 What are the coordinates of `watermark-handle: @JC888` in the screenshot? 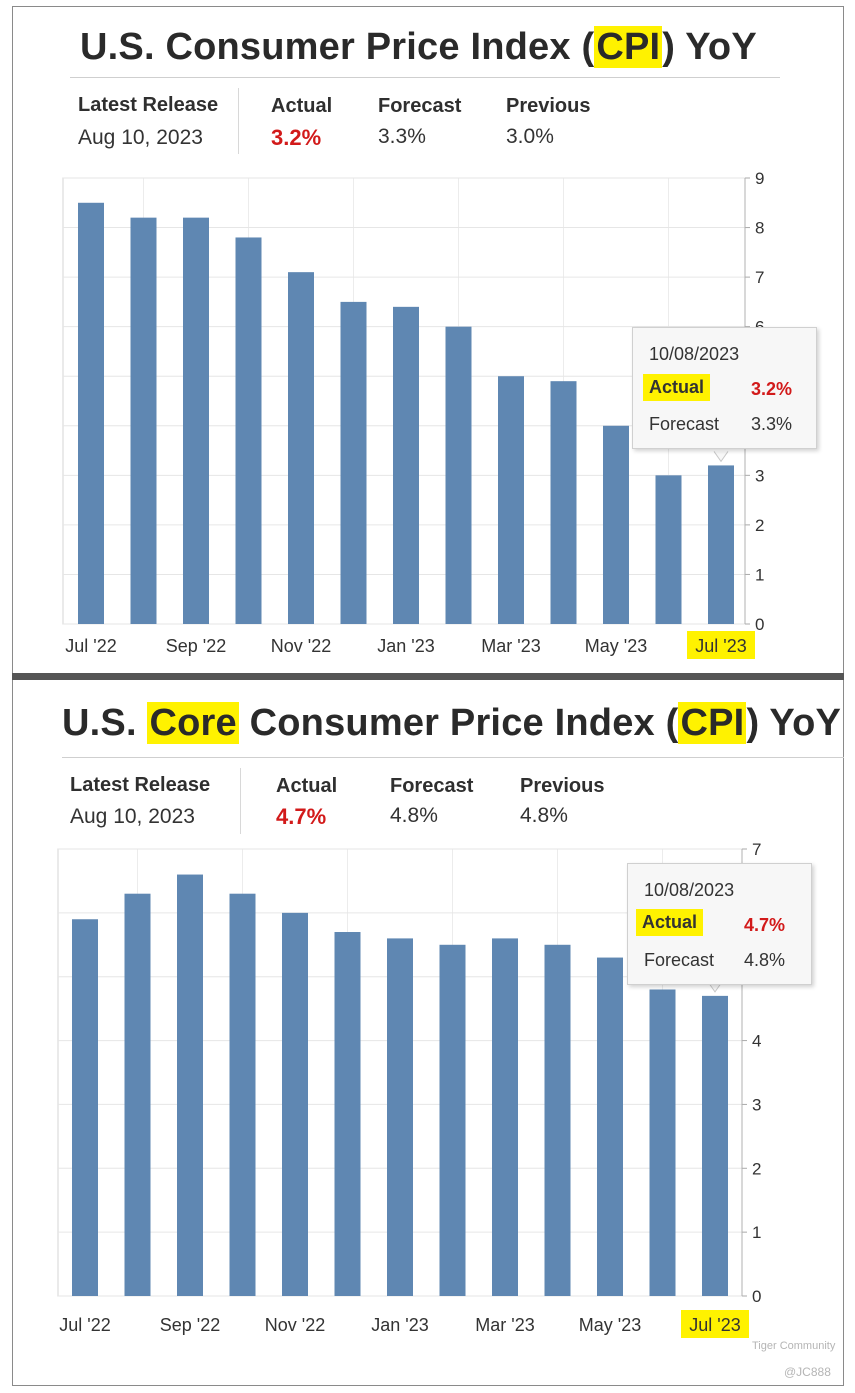 It's located at (807, 1372).